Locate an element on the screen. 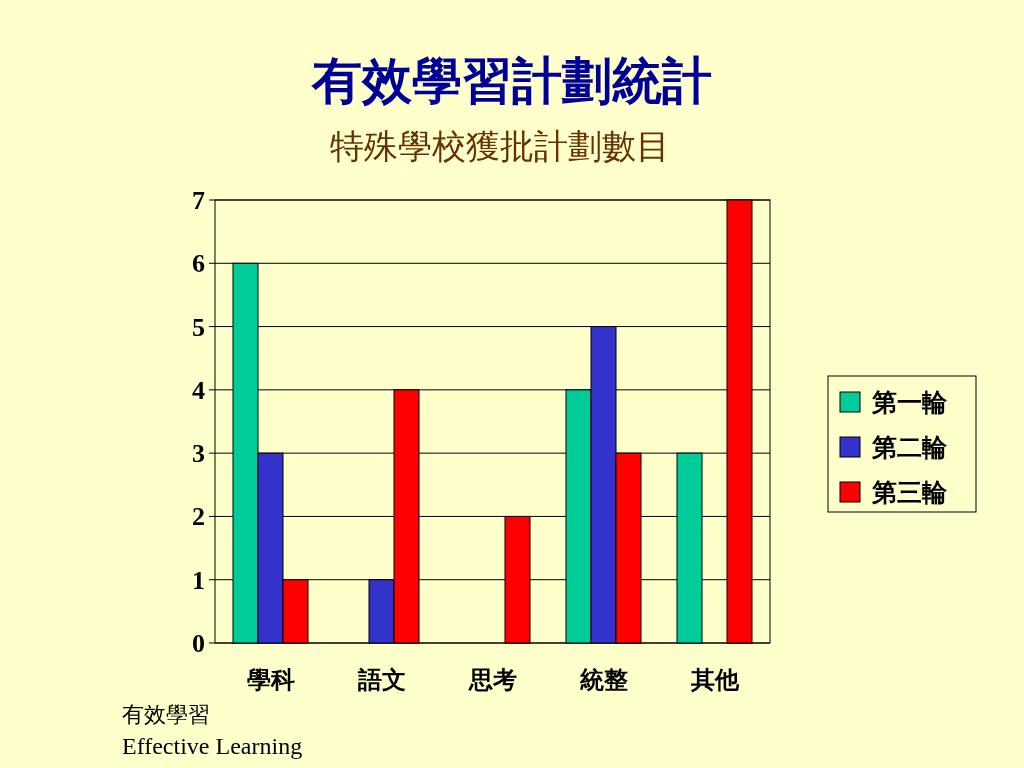 The image size is (1024, 768). text: Effective Learning is located at coordinates (212, 746).